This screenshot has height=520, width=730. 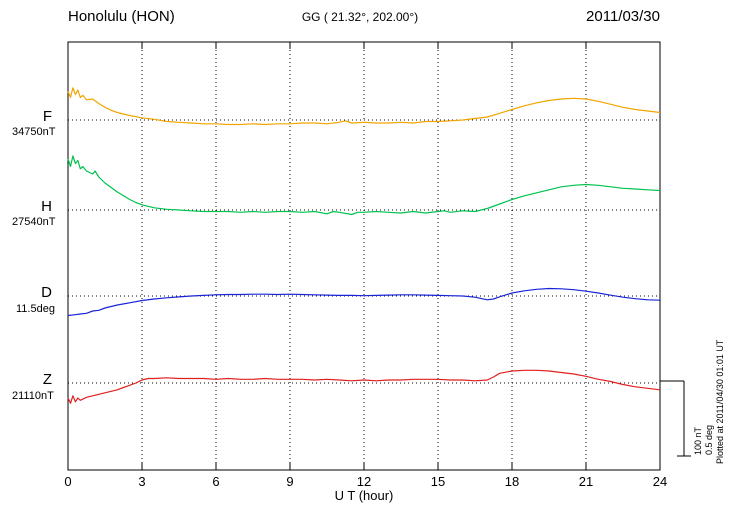 What do you see at coordinates (623, 16) in the screenshot?
I see `plot-date: 2011/03/30` at bounding box center [623, 16].